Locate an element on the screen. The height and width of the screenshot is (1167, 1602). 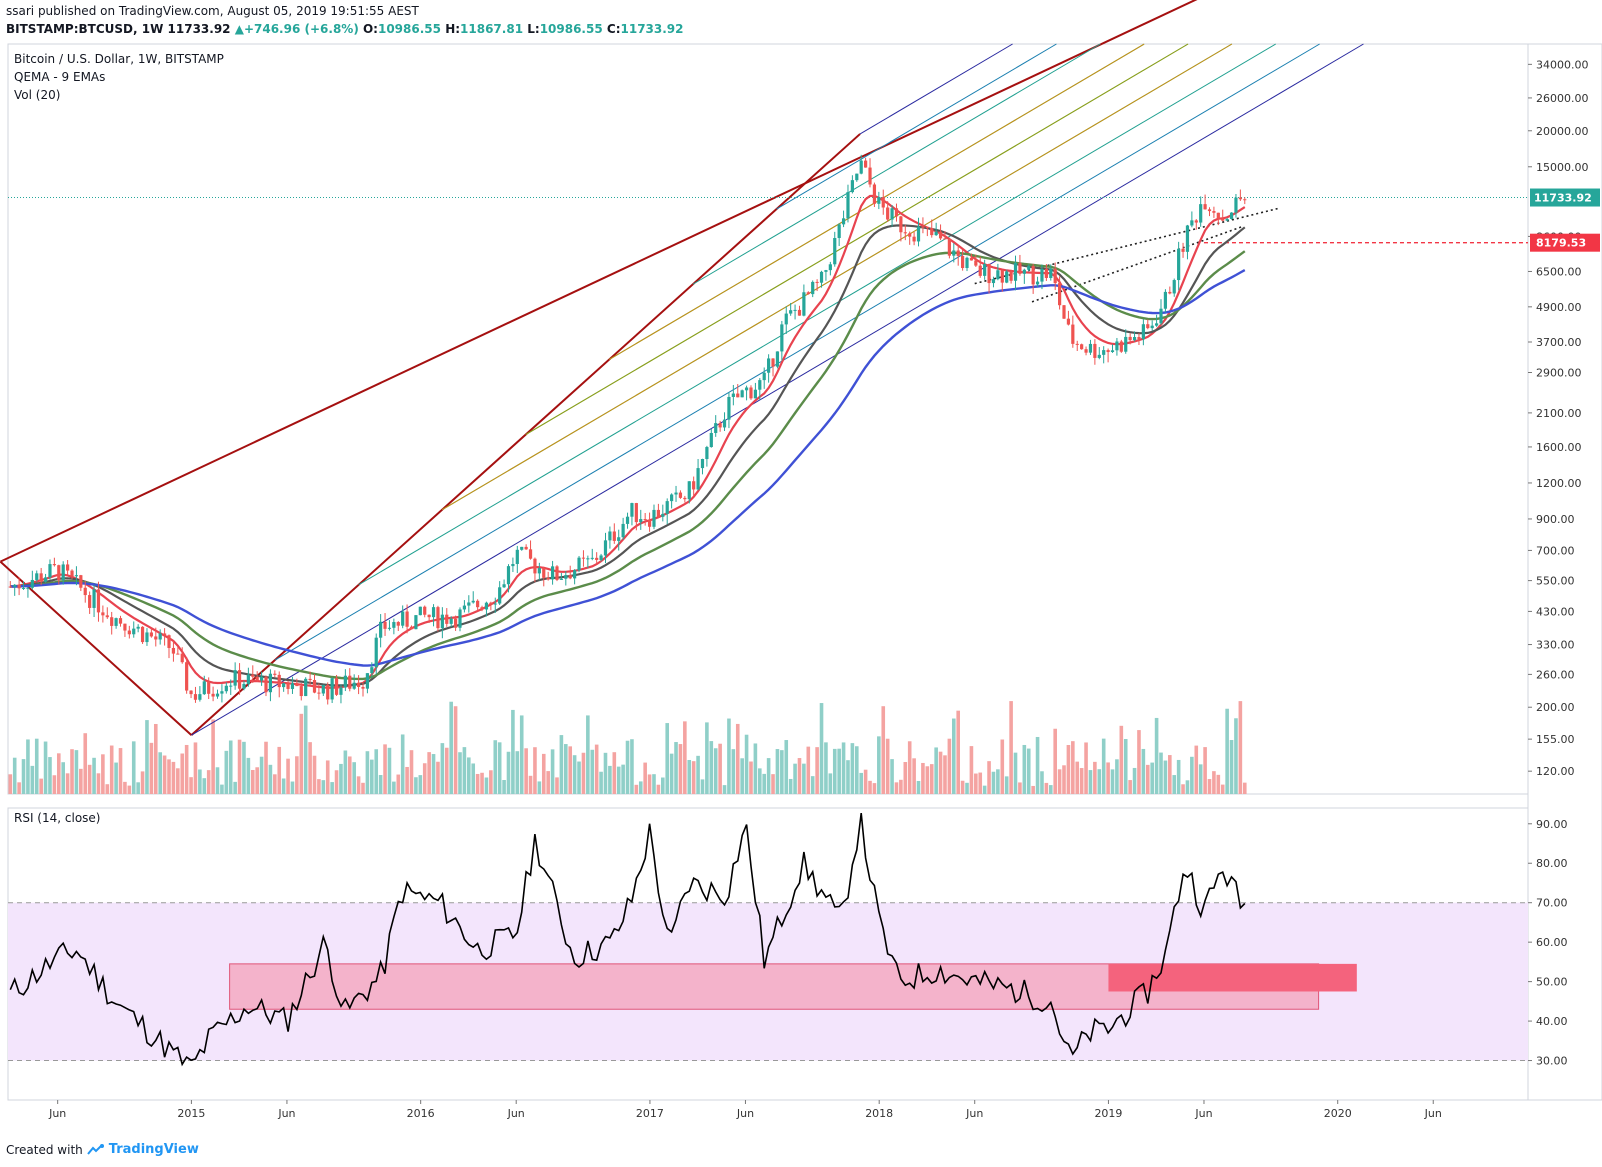
created-with-label: Created with is located at coordinates (44, 1149).